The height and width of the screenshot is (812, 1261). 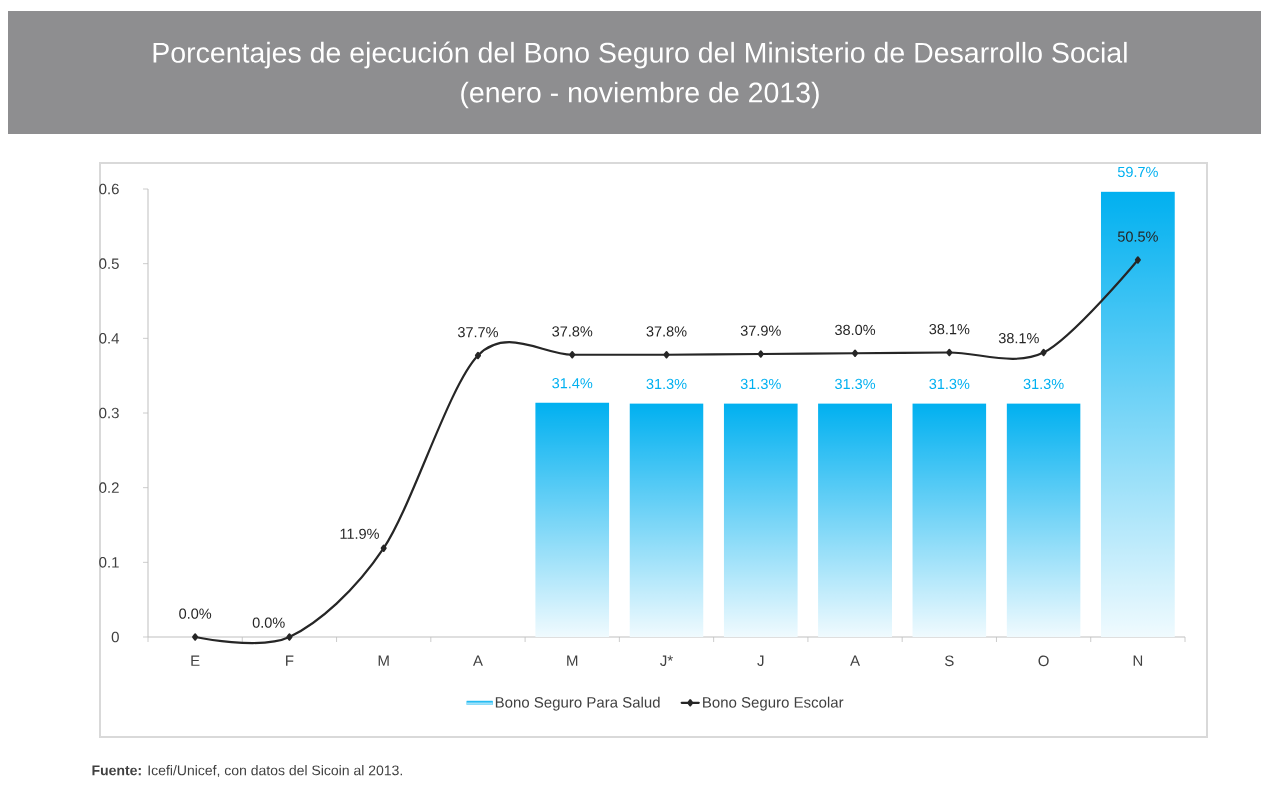 What do you see at coordinates (115, 637) in the screenshot?
I see `y-tick-label: 0` at bounding box center [115, 637].